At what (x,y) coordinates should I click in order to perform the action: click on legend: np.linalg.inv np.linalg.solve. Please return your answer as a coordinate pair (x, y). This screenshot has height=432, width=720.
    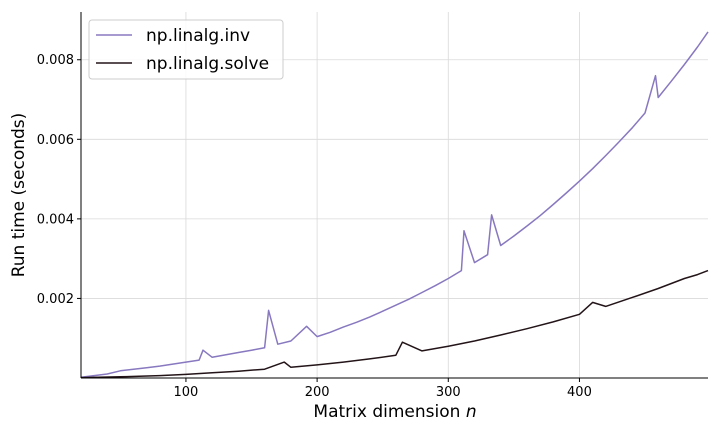
    Looking at the image, I should click on (186, 49).